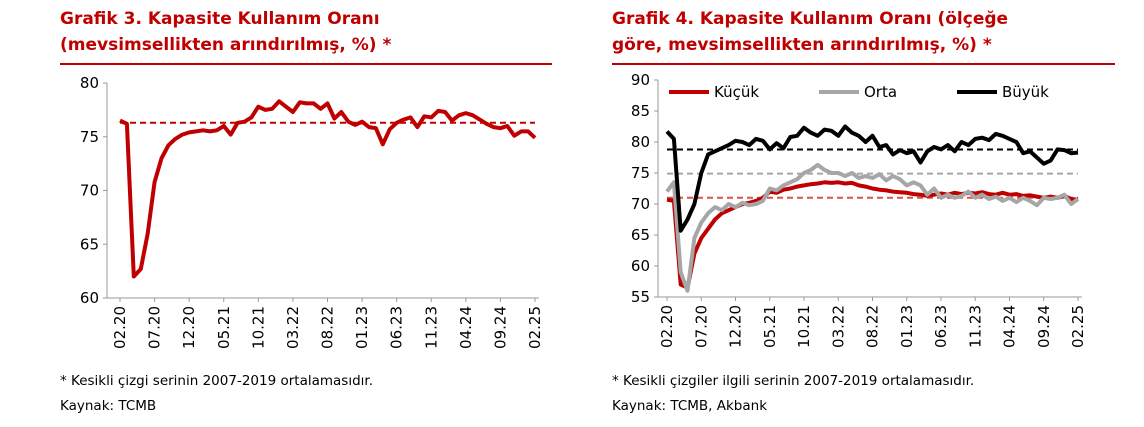  What do you see at coordinates (640, 111) in the screenshot?
I see `y-tick-label: 85` at bounding box center [640, 111].